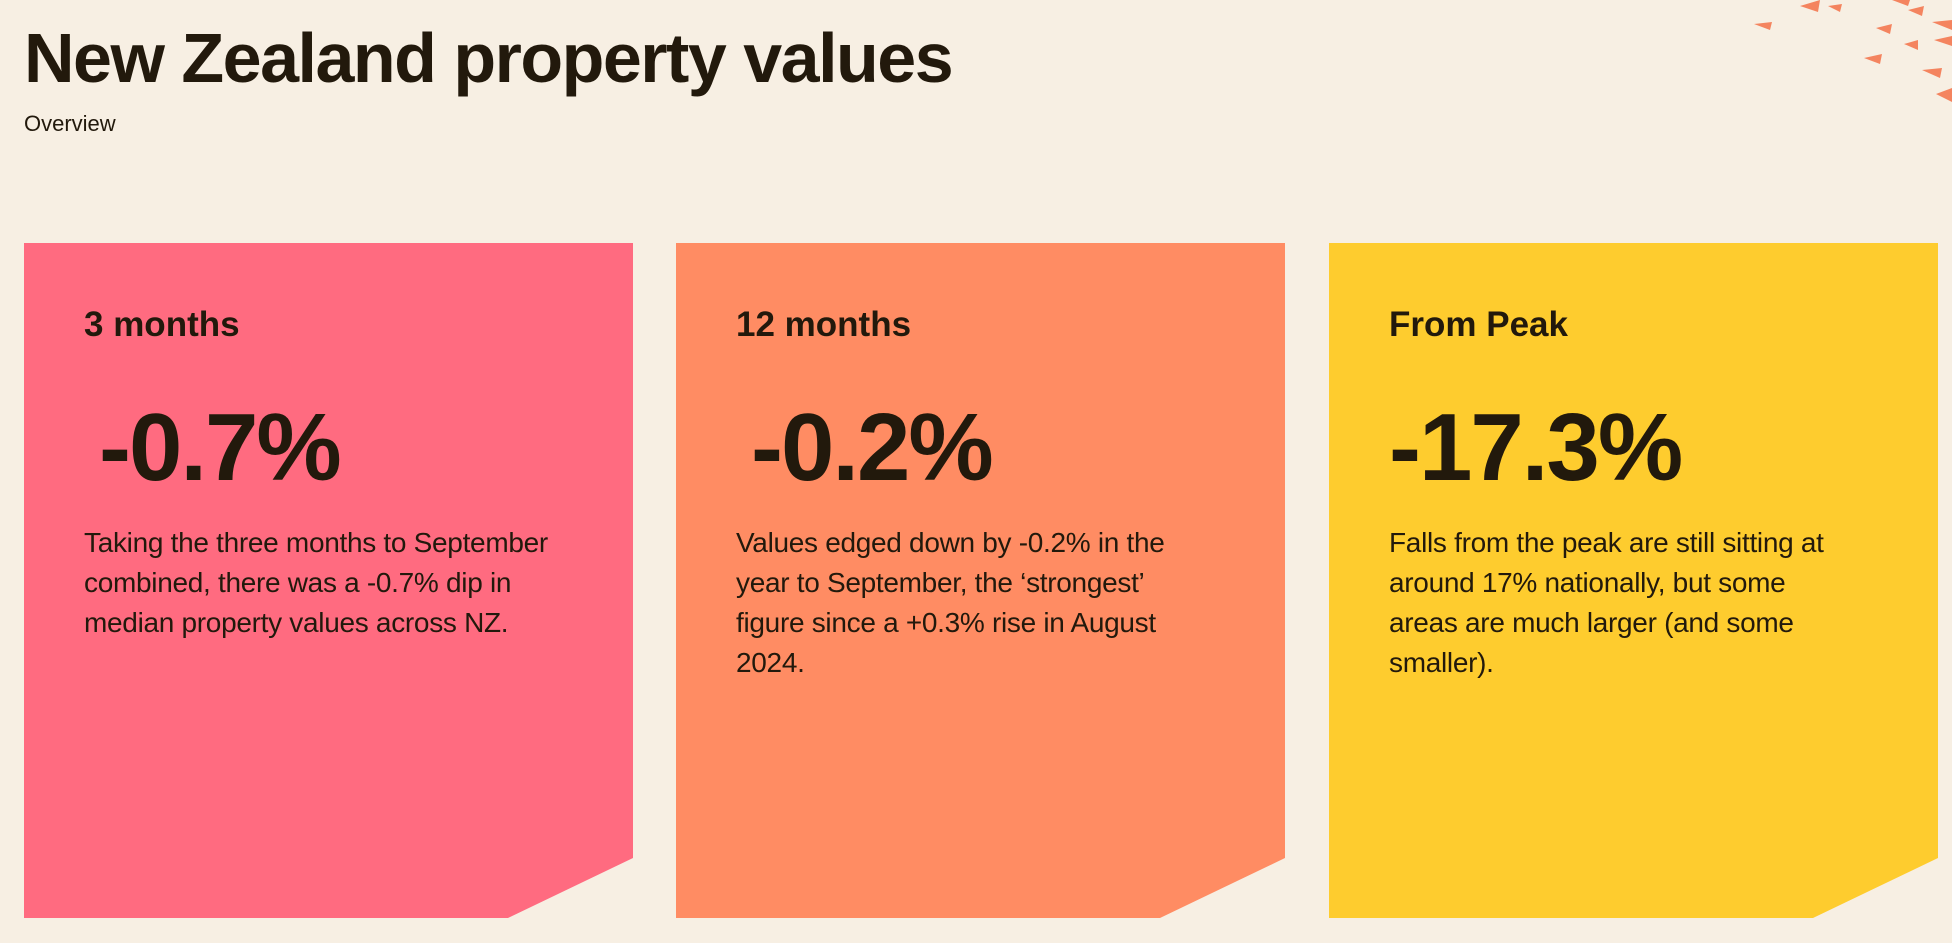 This screenshot has width=1952, height=943. I want to click on card-heading: 12 months, so click(824, 324).